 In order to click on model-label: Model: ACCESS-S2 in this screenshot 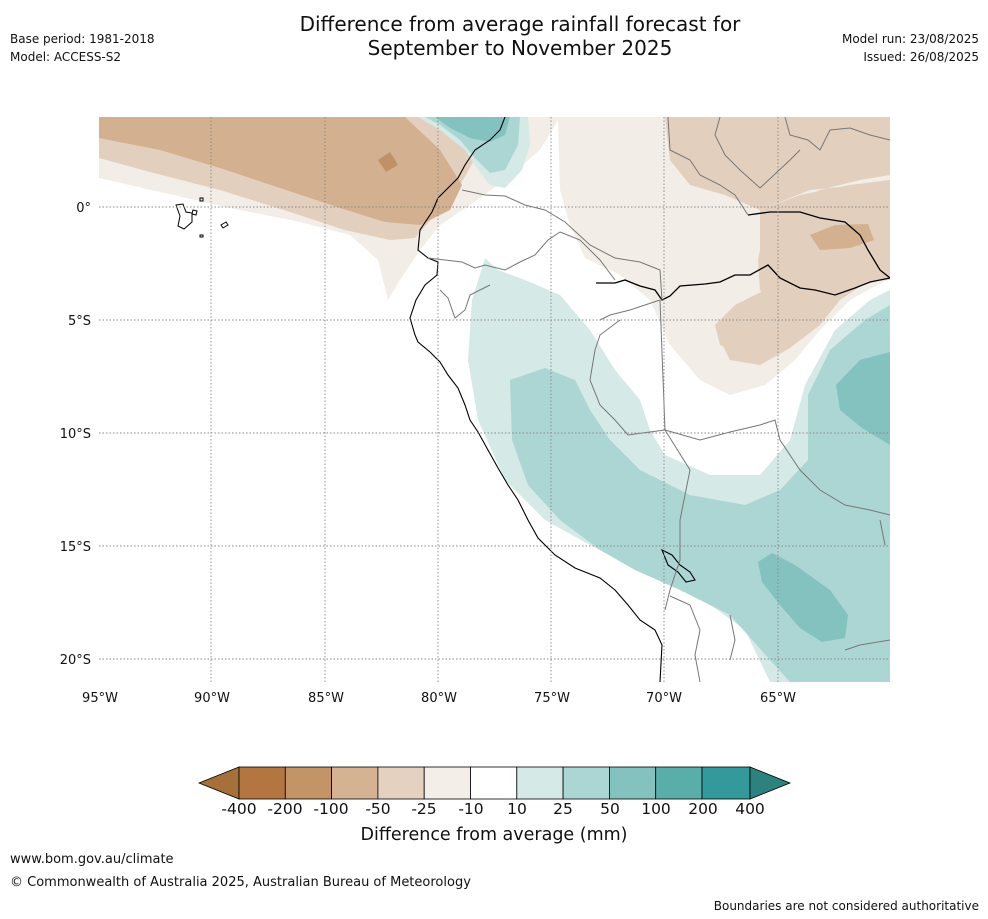, I will do `click(66, 57)`.